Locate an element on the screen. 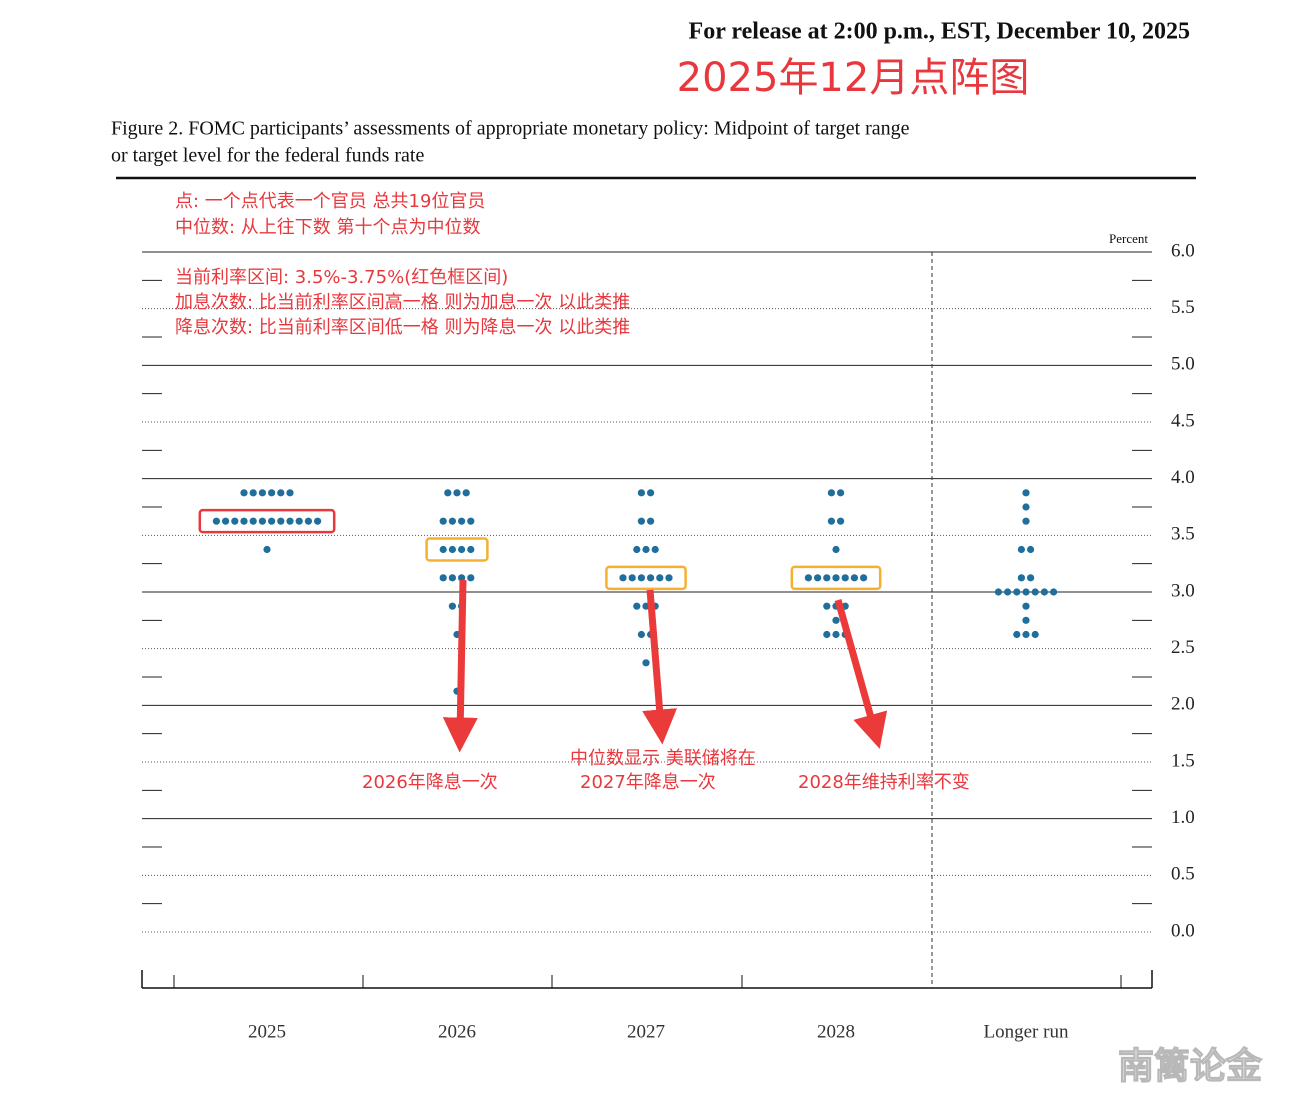 The image size is (1296, 1117). x-tick-label: 2028 is located at coordinates (836, 1031).